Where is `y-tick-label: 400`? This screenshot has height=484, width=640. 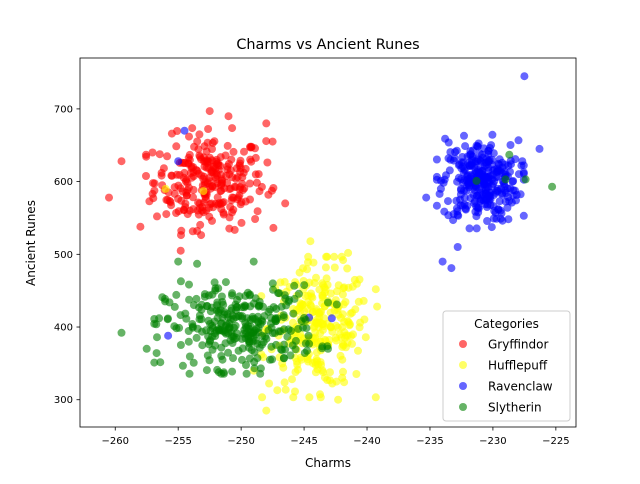
y-tick-label: 400 is located at coordinates (63, 328).